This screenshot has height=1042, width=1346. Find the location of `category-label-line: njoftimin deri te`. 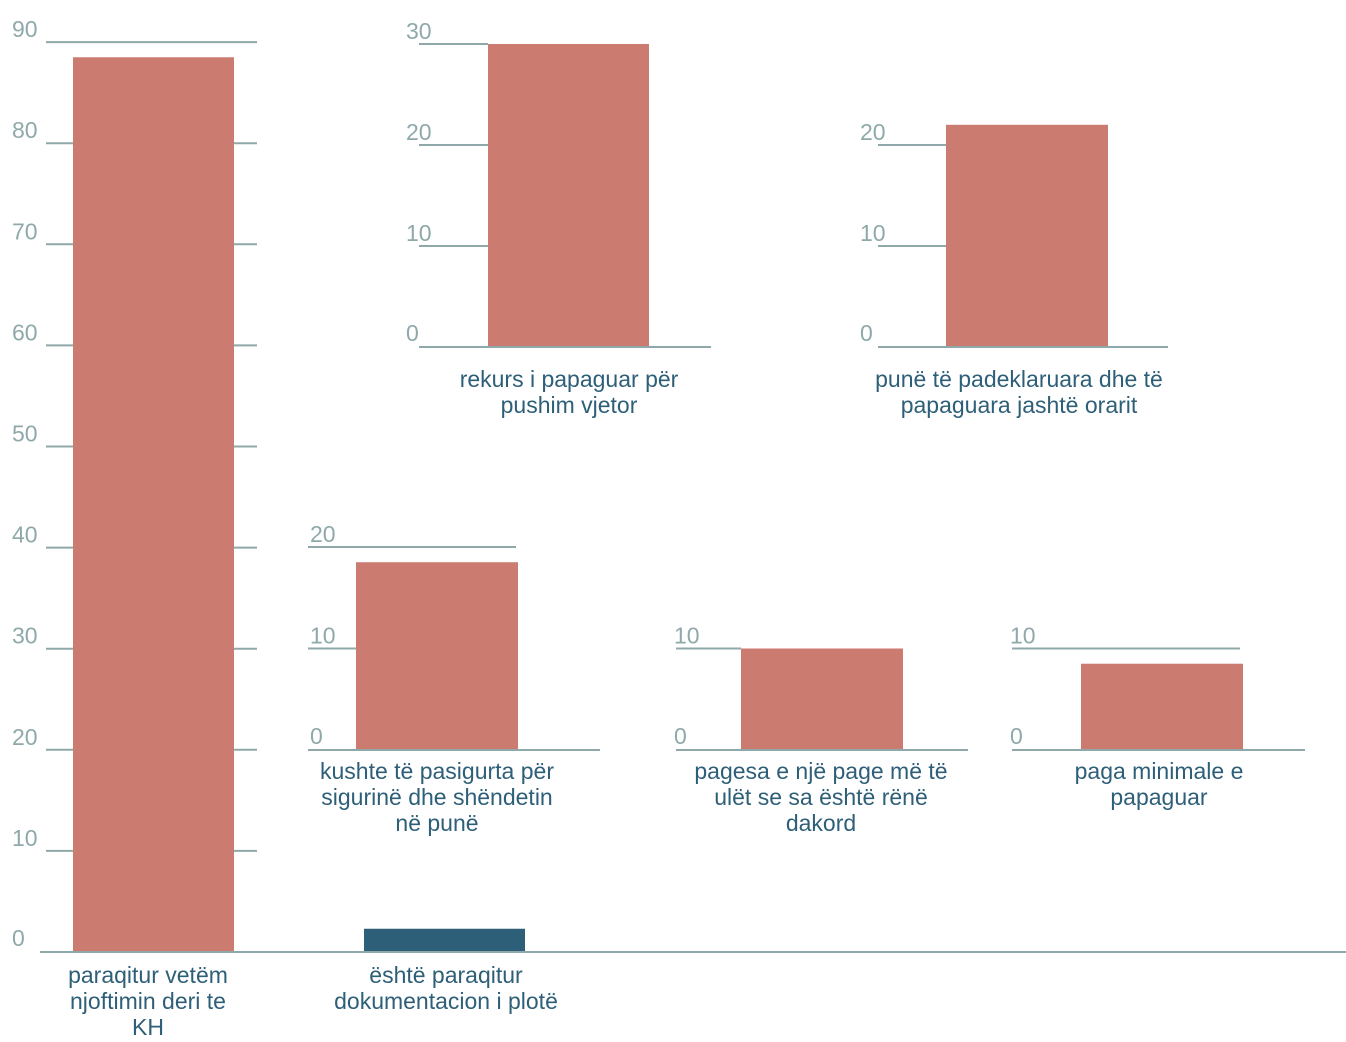

category-label-line: njoftimin deri te is located at coordinates (148, 1001).